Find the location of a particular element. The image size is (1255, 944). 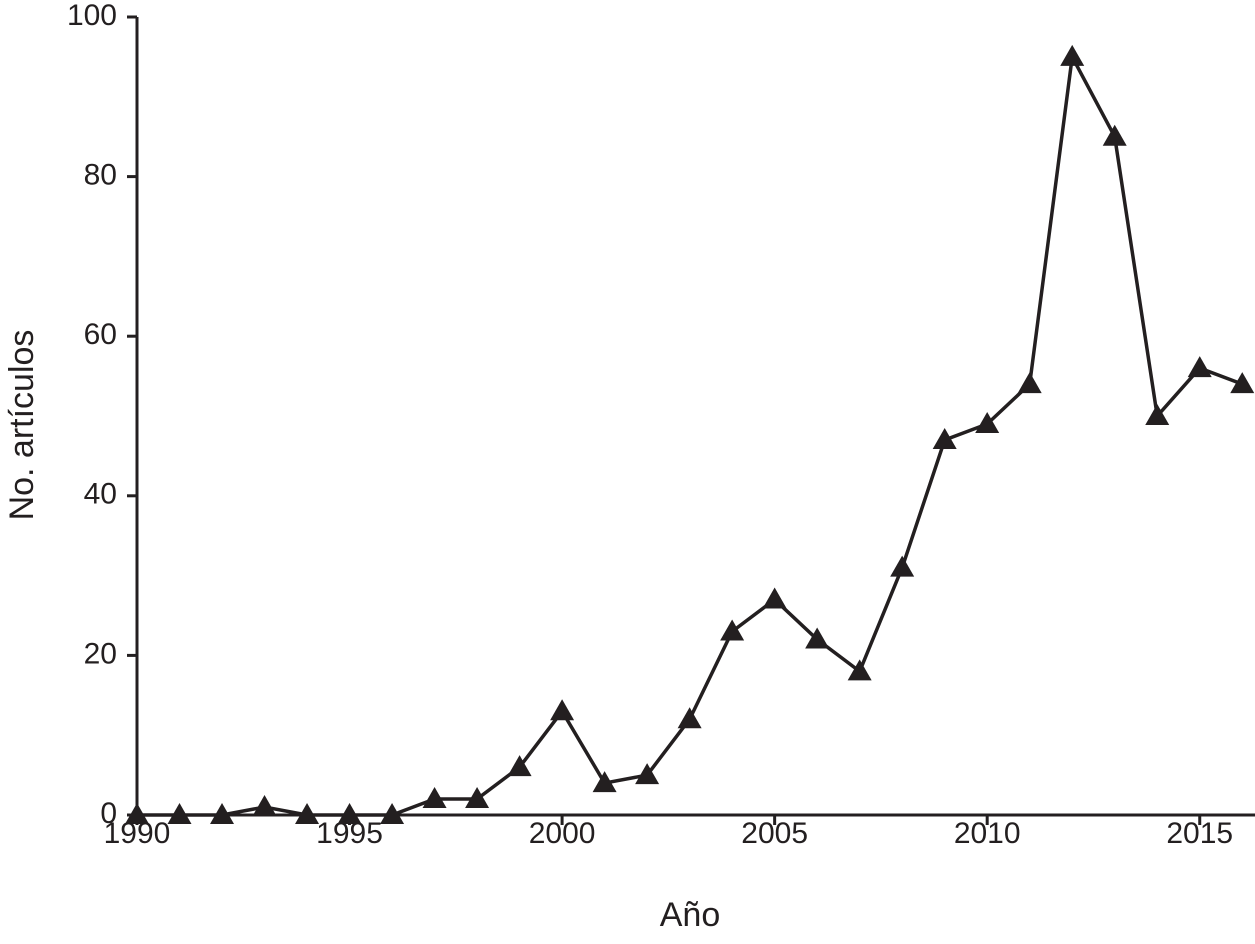

x-tick-label: 2005 is located at coordinates (774, 833).